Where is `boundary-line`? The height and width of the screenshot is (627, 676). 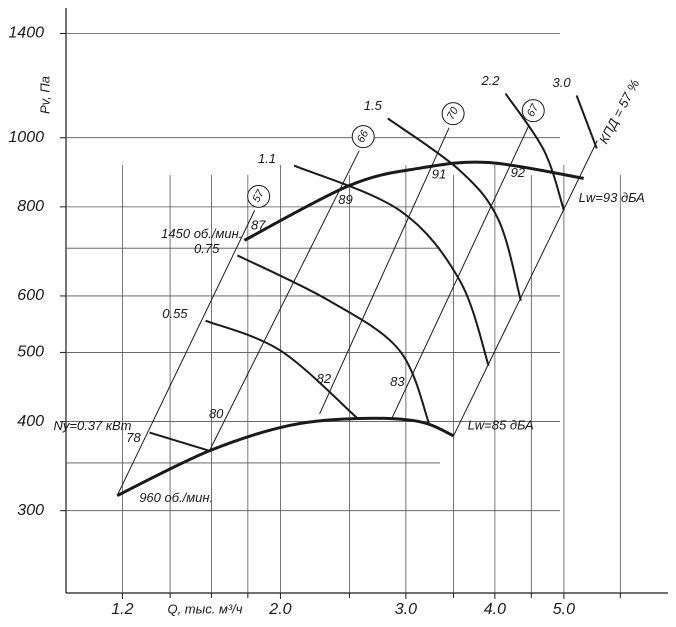
boundary-line is located at coordinates (525, 288).